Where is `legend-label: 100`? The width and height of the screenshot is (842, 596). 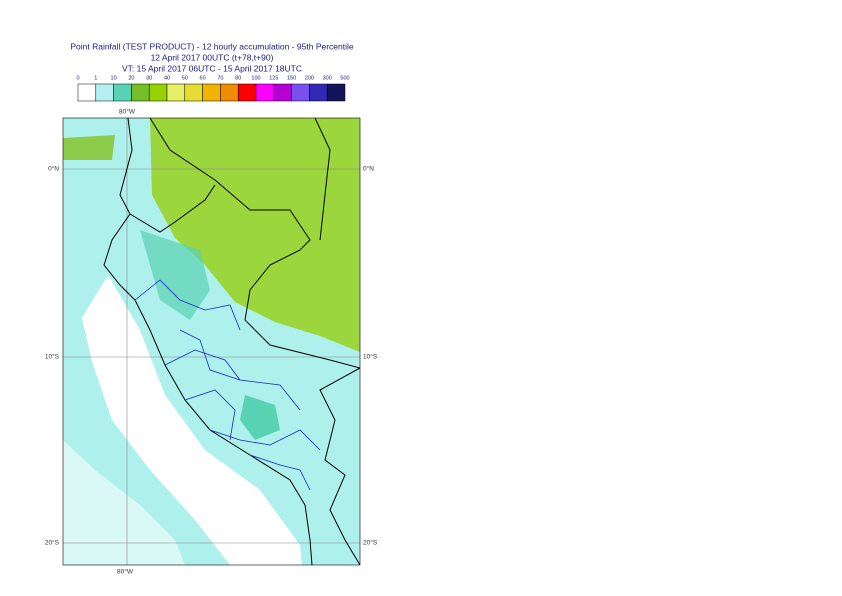
legend-label: 100 is located at coordinates (255, 78).